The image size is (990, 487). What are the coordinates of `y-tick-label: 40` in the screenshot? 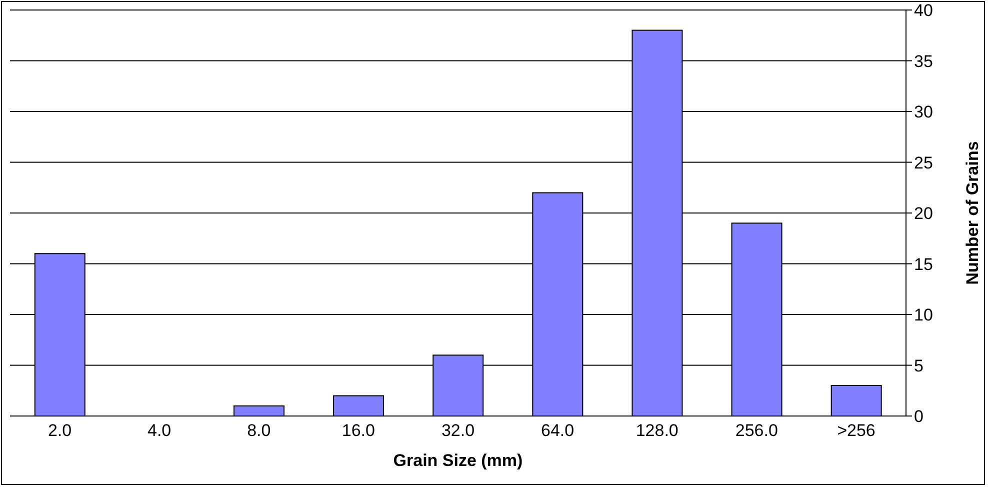 It's located at (923, 10).